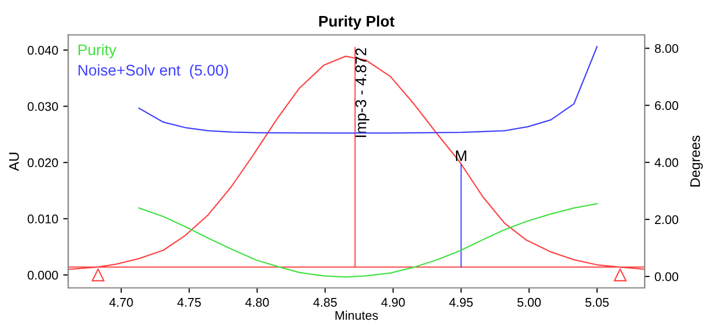  What do you see at coordinates (43, 219) in the screenshot?
I see `y-tick-label: 0.010` at bounding box center [43, 219].